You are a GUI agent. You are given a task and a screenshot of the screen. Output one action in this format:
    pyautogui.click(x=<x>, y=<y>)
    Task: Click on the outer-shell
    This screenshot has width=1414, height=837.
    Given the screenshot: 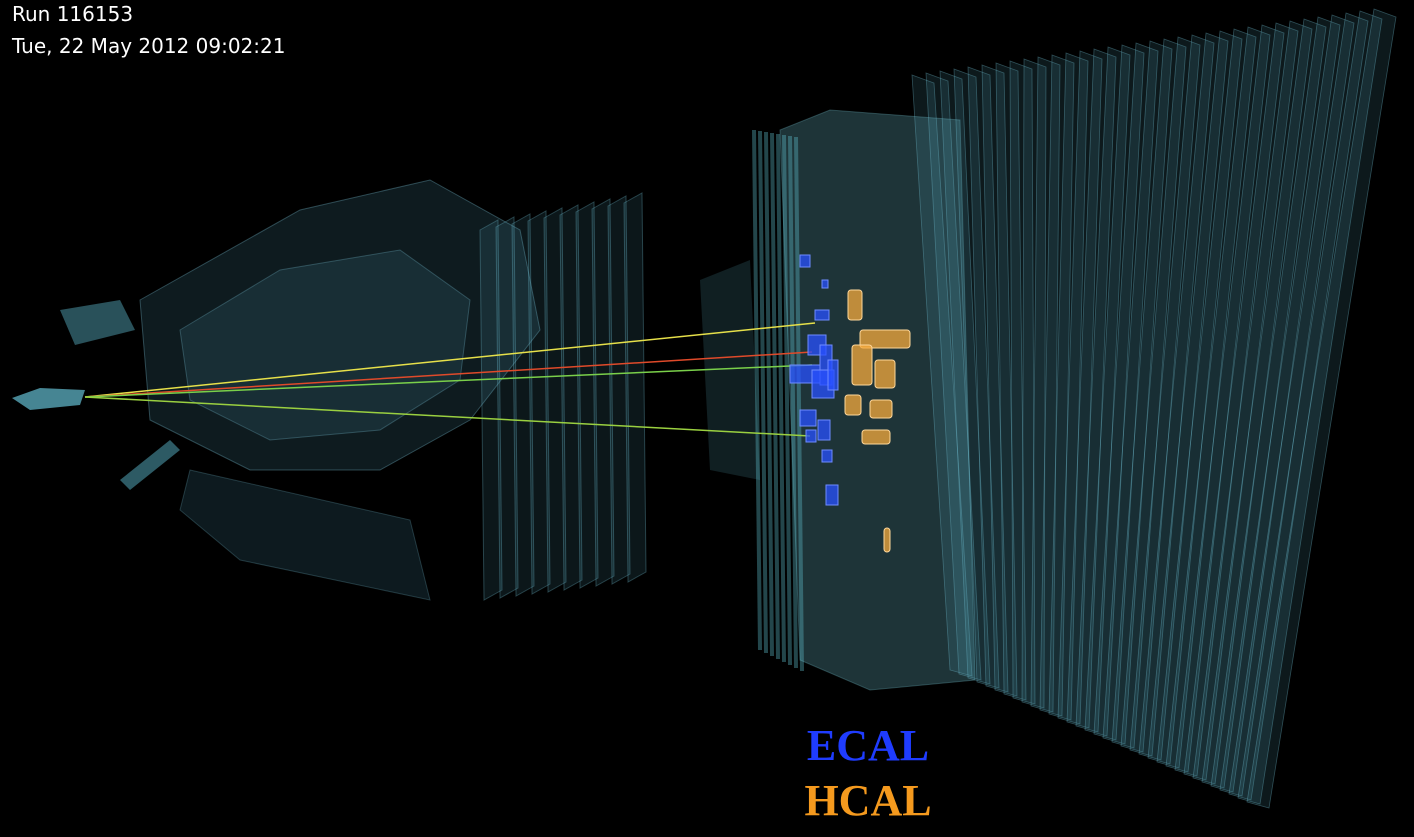 What is the action you would take?
    pyautogui.click(x=340, y=325)
    